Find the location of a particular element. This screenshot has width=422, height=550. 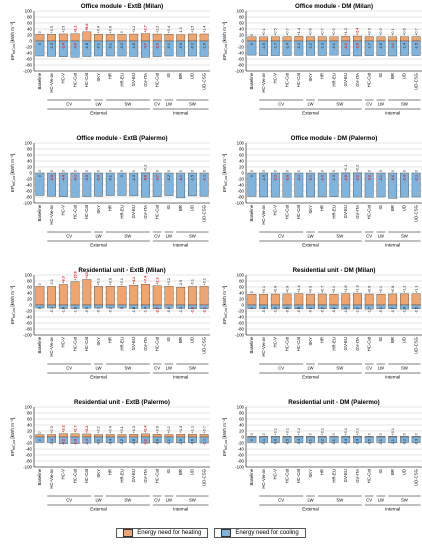

group-label: SW is located at coordinates (340, 104).